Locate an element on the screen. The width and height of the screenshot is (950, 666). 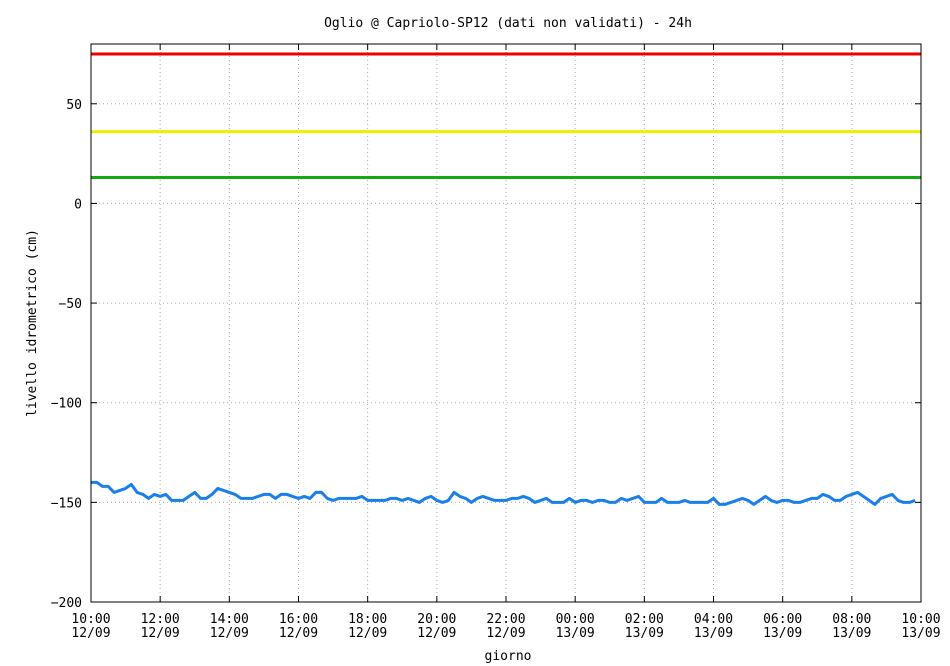
x-tick-label-time: 22:00 is located at coordinates (505, 619).